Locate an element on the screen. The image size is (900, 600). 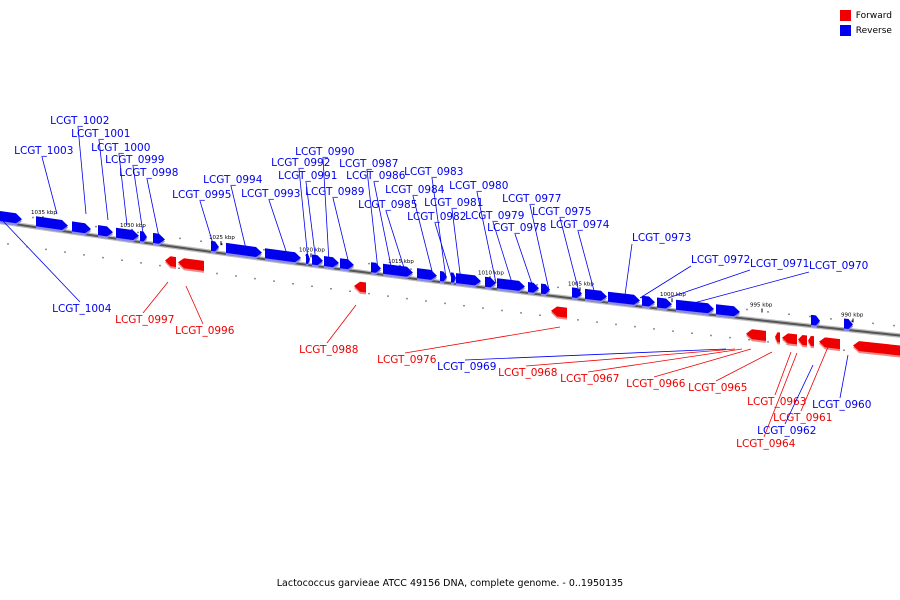
gene-label: LCGT_0968 is located at coordinates (527, 373).